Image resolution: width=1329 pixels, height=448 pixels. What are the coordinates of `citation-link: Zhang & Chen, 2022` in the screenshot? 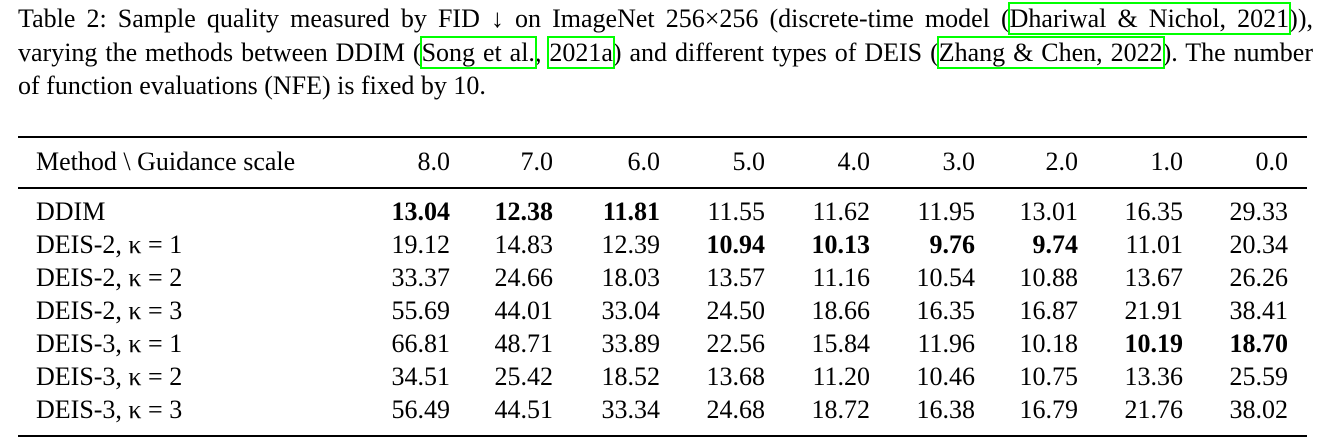 It's located at (1050, 52).